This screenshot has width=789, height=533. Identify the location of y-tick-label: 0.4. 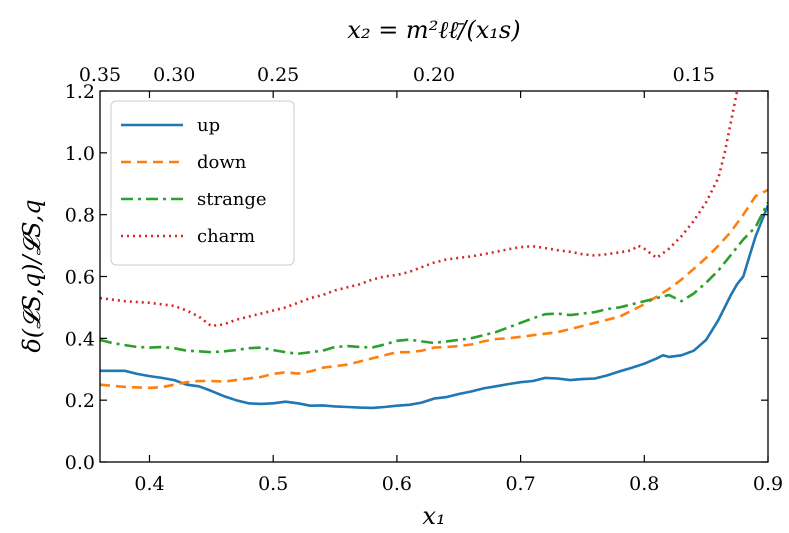
(80, 339).